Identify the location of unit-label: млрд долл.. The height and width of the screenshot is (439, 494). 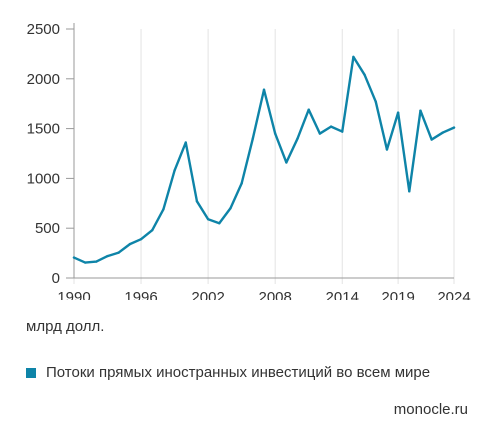
(65, 326).